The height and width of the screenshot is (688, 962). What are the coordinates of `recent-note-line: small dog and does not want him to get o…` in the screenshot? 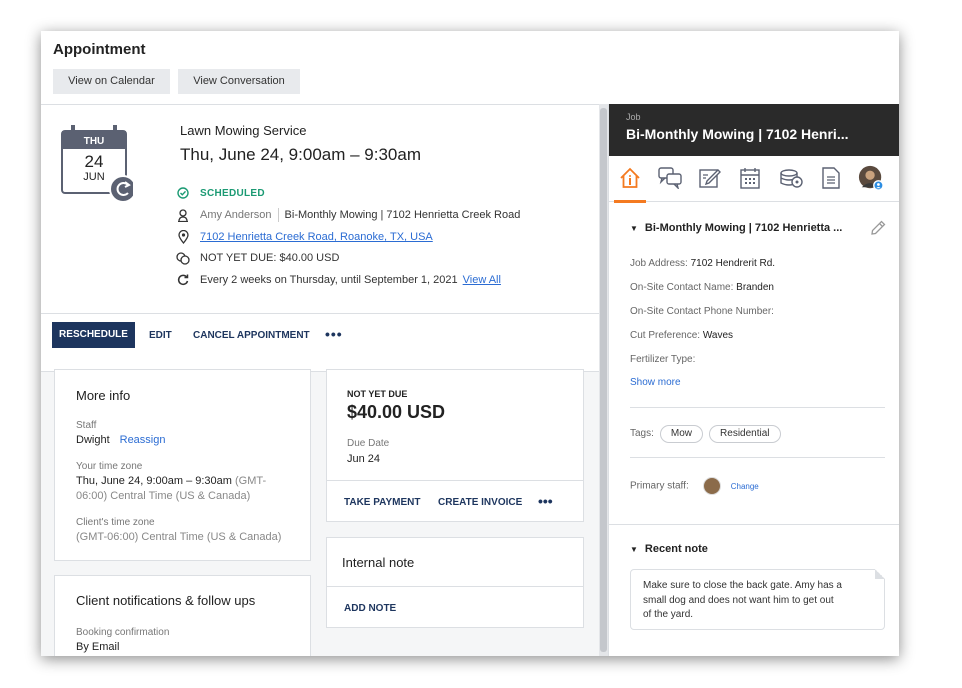 It's located at (738, 600).